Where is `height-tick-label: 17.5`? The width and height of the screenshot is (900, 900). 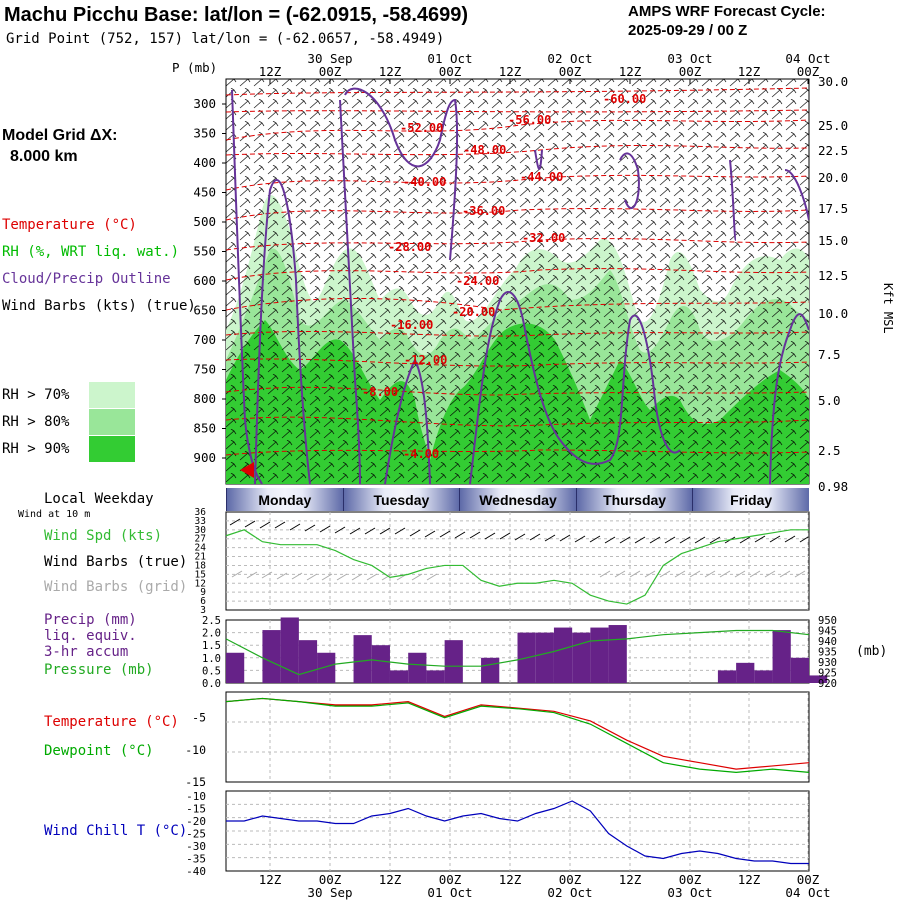
height-tick-label: 17.5 is located at coordinates (833, 208).